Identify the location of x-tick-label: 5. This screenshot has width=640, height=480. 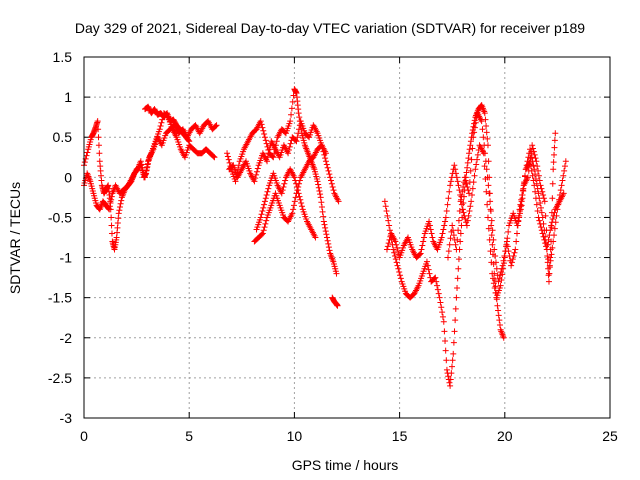
(189, 436).